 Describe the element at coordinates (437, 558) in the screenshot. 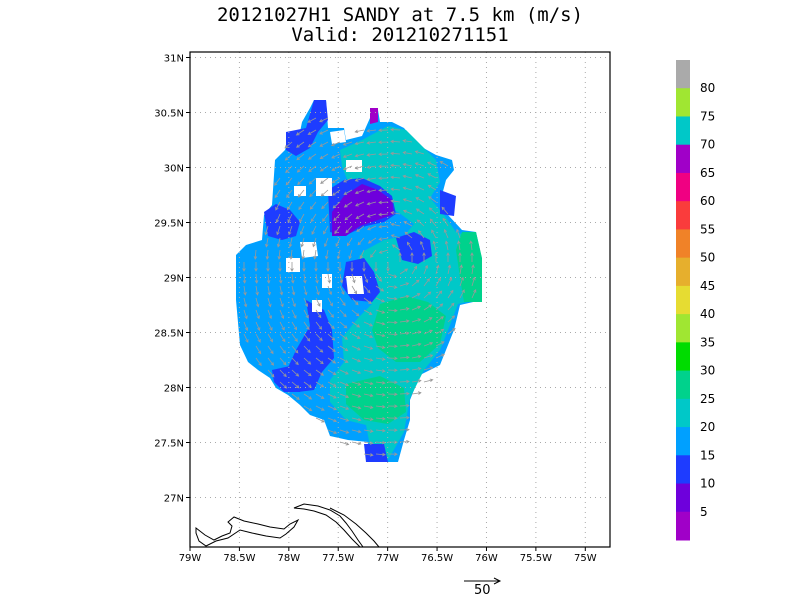

I see `lon-tick-label: 76.5W` at that location.